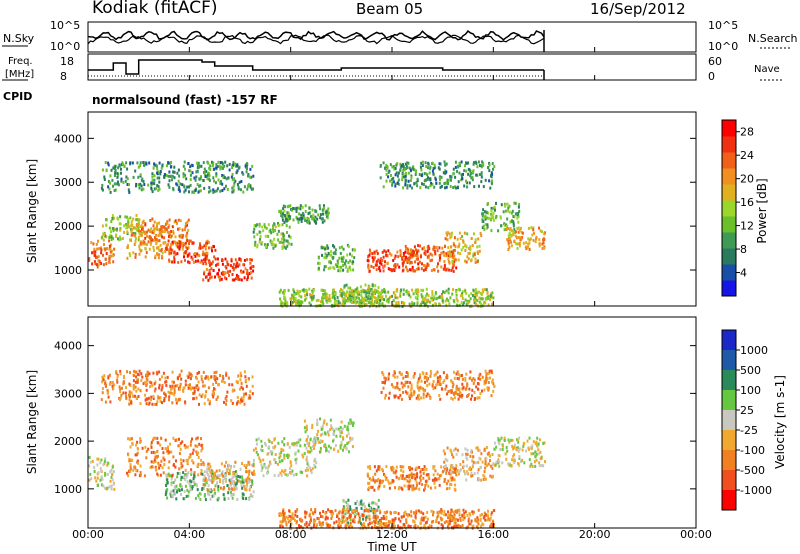  I want to click on nsky-label: N.Sky, so click(19, 38).